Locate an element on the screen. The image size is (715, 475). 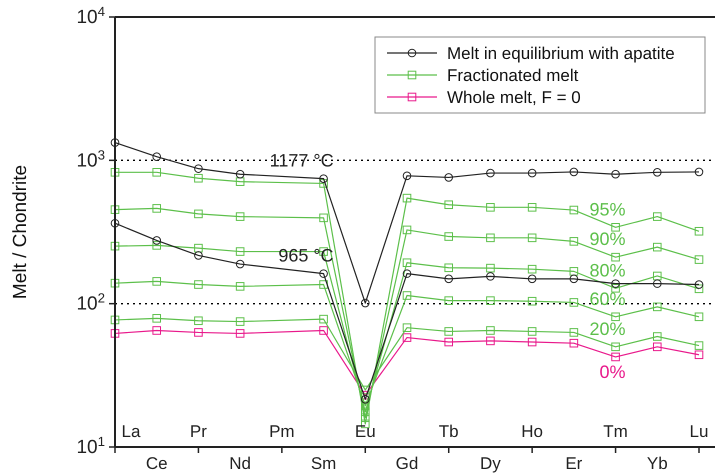
x-tick-label: Sm is located at coordinates (323, 463).